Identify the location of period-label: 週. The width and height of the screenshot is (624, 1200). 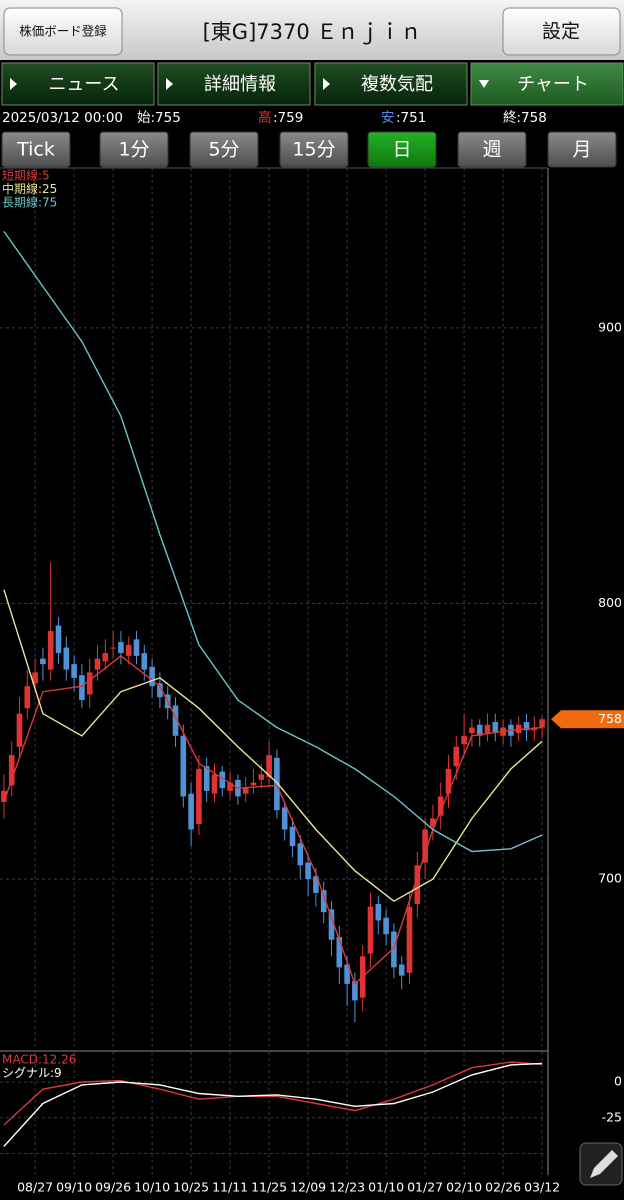
(491, 150).